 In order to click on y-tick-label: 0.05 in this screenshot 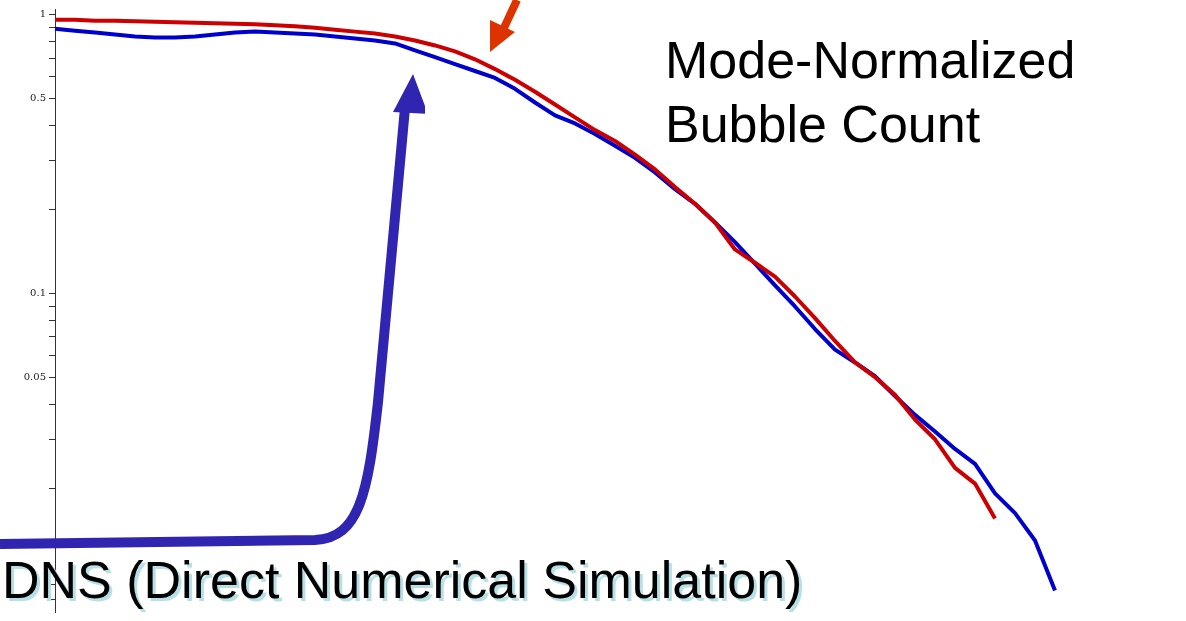, I will do `click(34, 377)`.